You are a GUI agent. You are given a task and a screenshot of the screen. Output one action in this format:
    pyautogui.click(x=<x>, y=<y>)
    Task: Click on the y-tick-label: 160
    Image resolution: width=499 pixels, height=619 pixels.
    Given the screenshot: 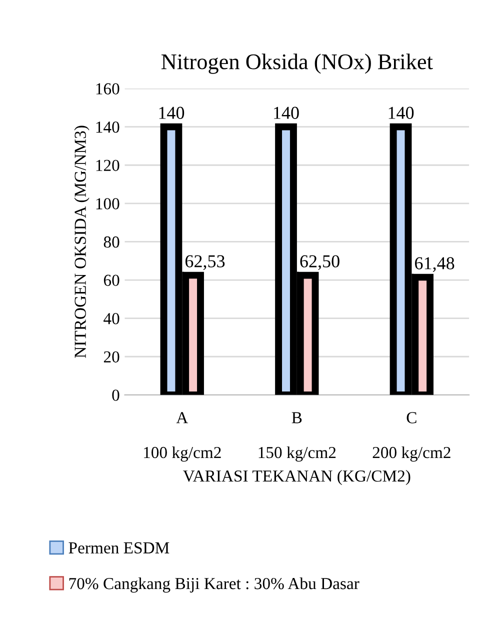 What is the action you would take?
    pyautogui.click(x=108, y=88)
    